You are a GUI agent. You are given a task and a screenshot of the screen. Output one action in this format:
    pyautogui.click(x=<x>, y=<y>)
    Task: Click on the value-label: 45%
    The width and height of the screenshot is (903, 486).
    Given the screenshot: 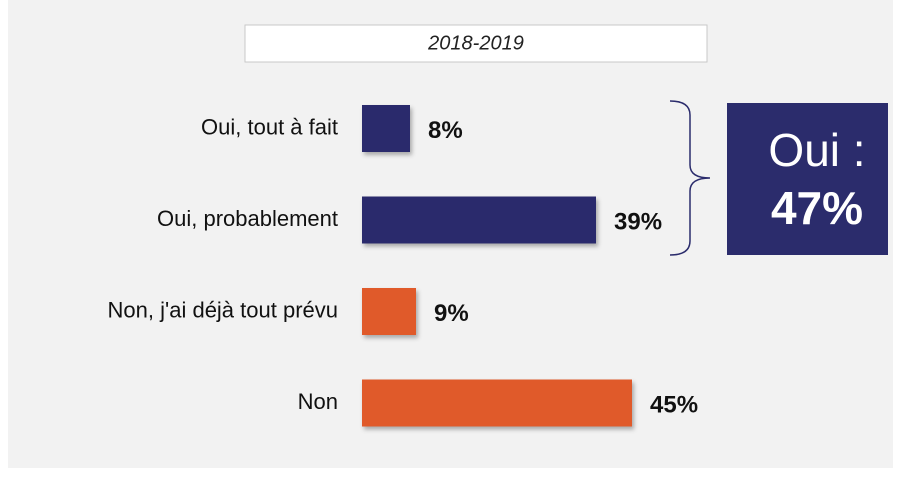 What is the action you would take?
    pyautogui.click(x=674, y=404)
    